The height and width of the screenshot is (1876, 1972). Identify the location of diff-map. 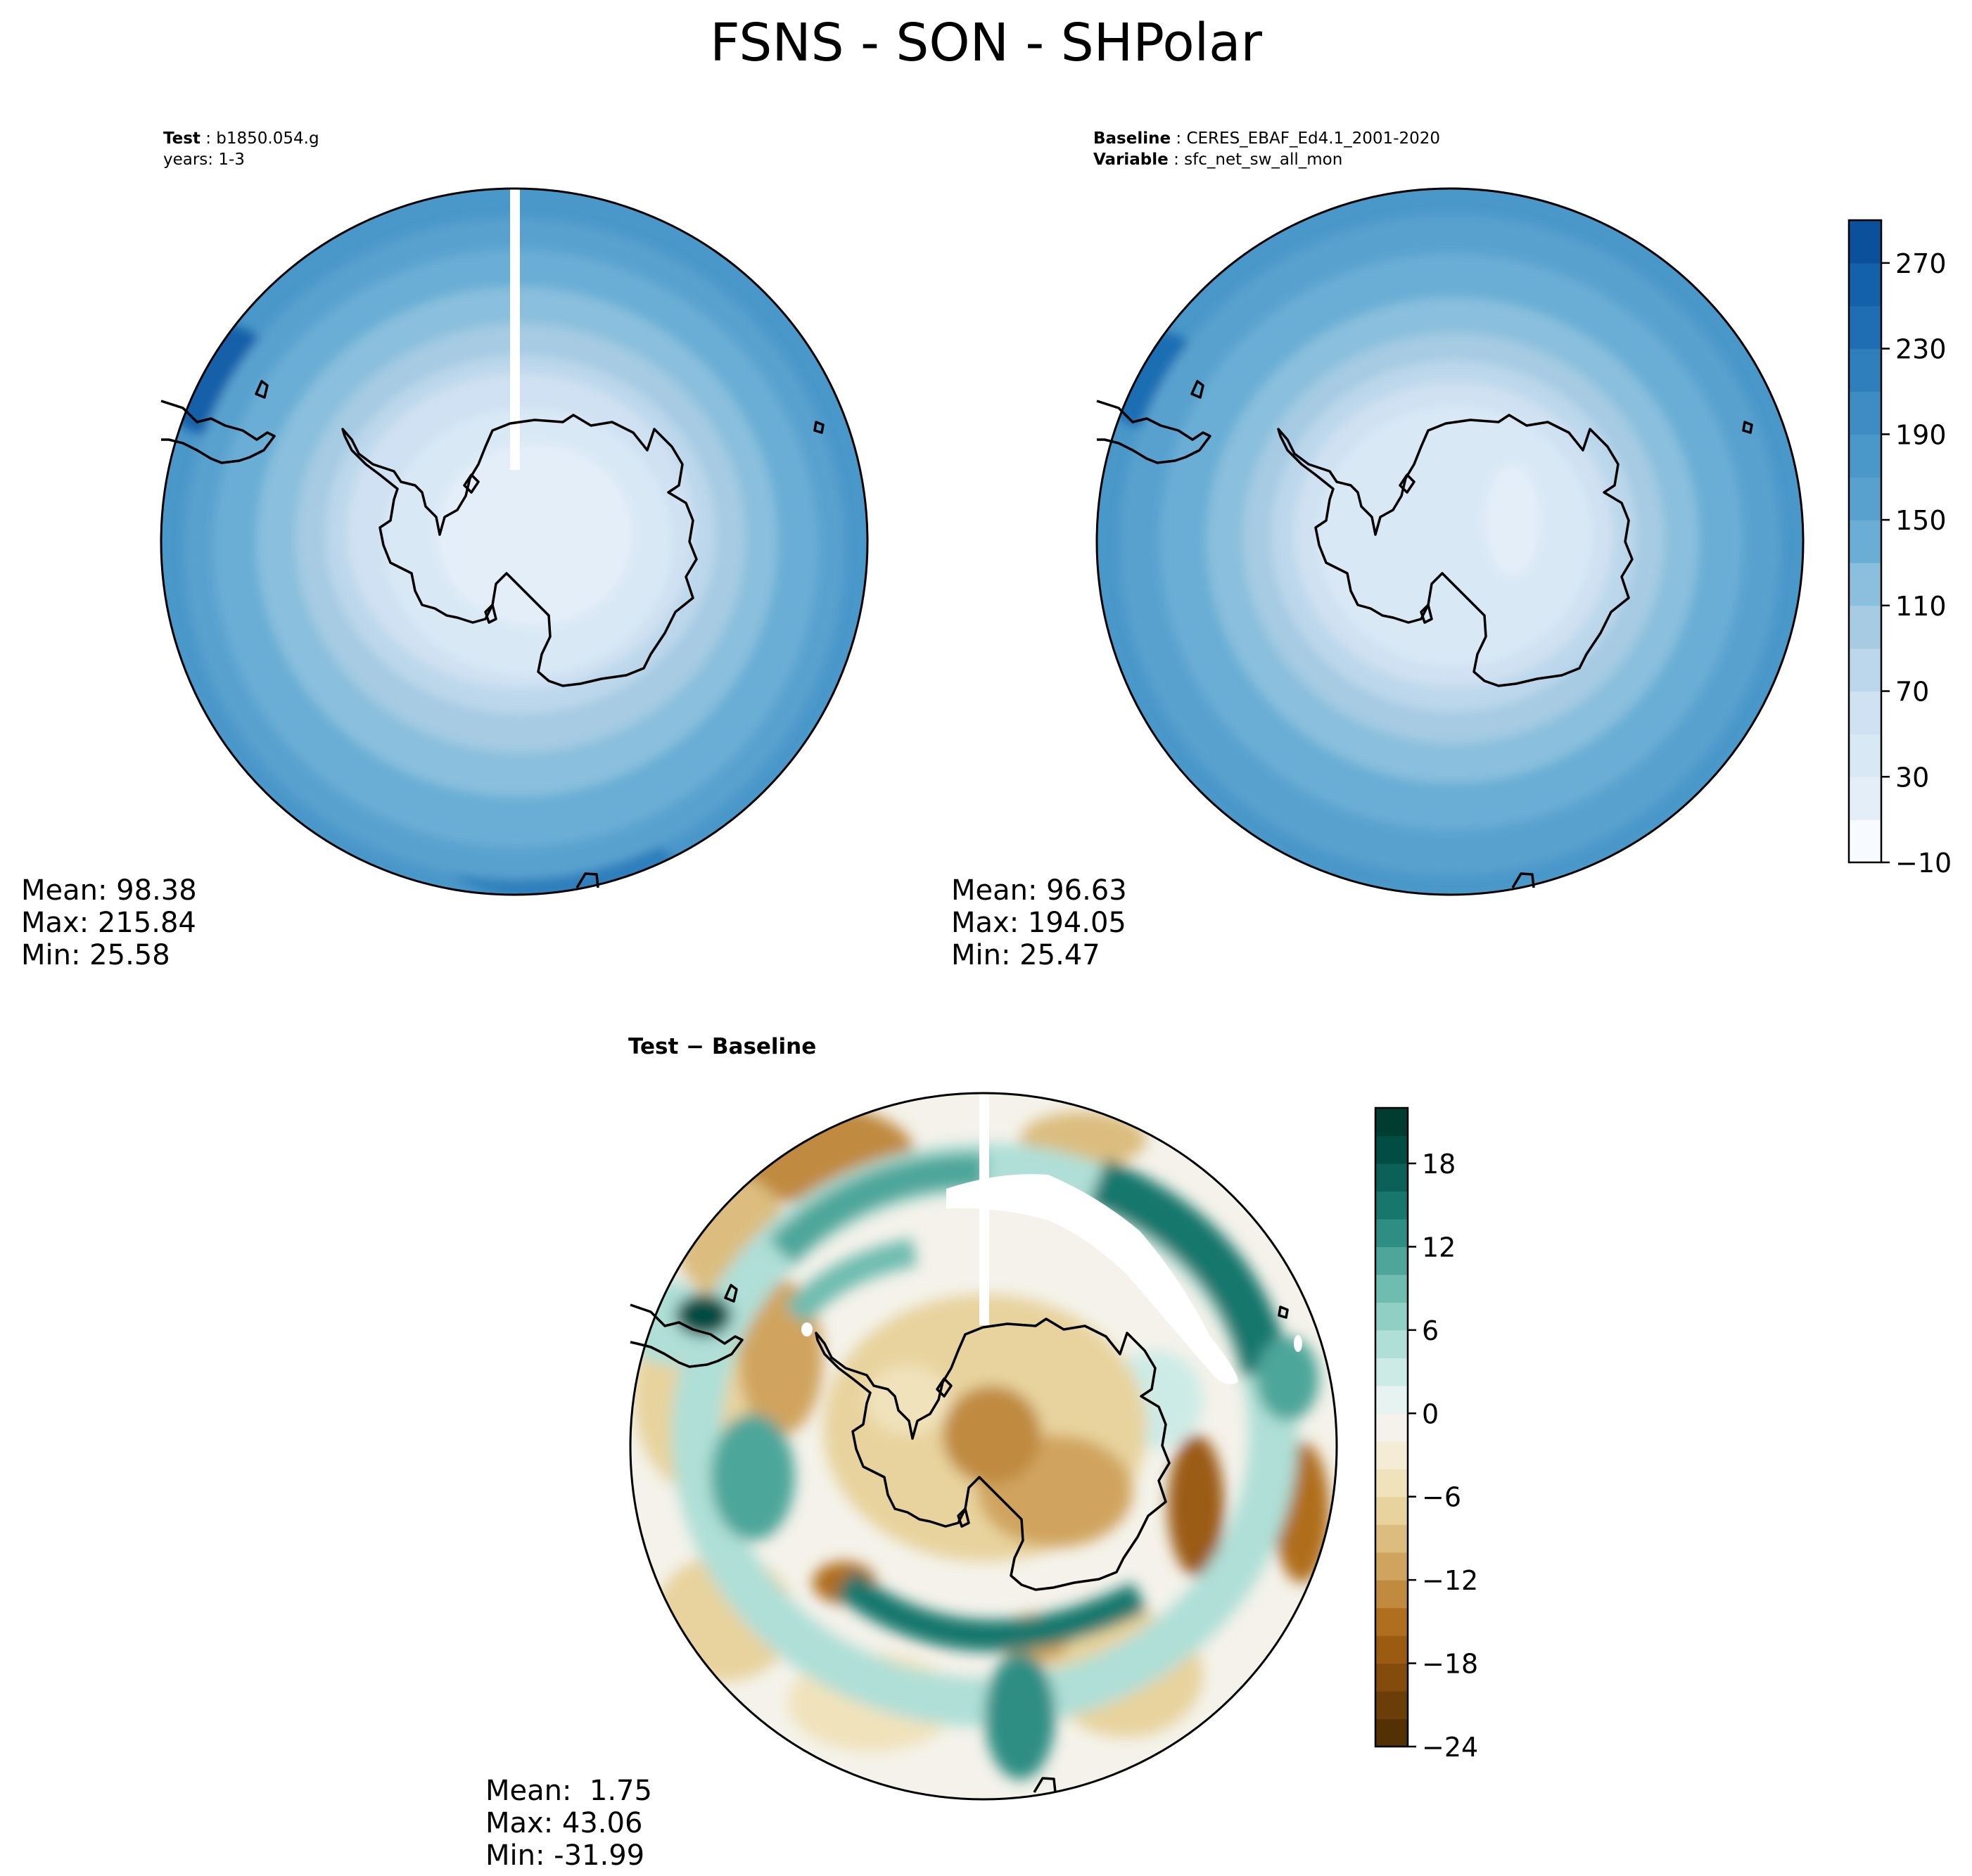
(984, 1446).